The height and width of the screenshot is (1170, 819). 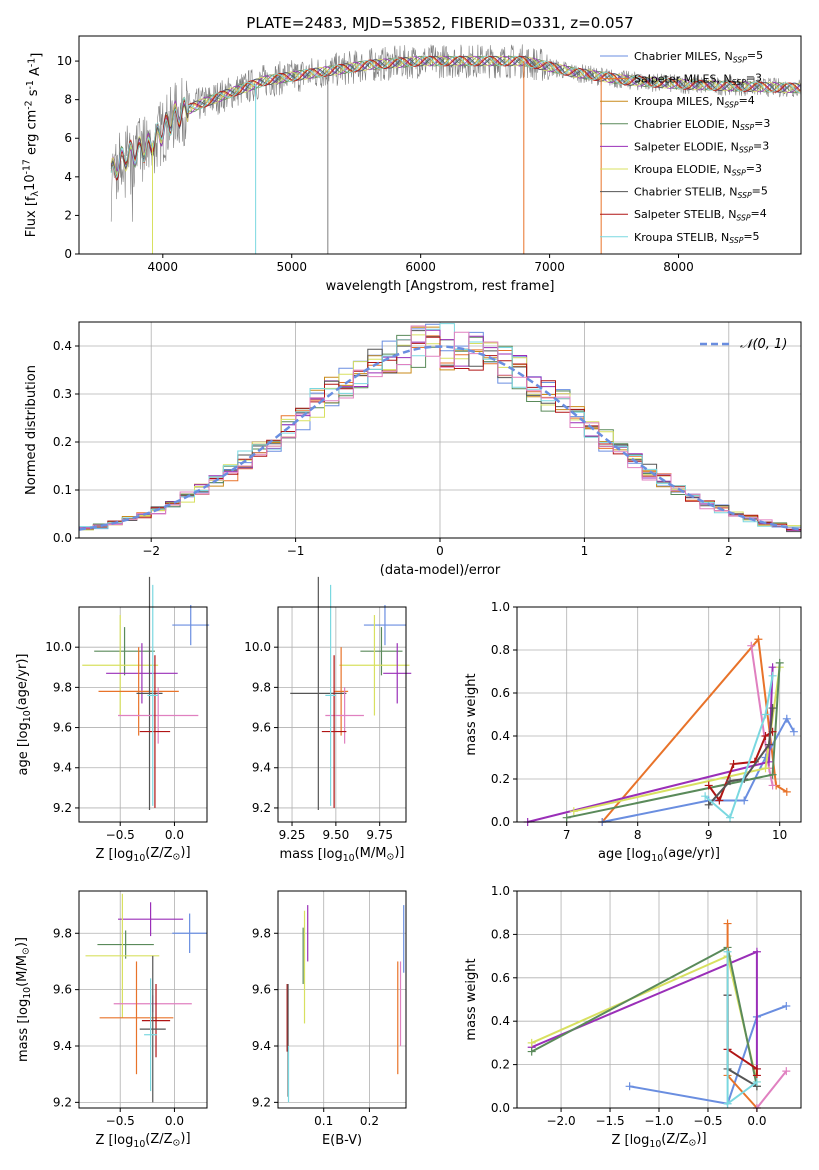 I want to click on legend-label: 𝒩(0, 1), so click(x=763, y=344).